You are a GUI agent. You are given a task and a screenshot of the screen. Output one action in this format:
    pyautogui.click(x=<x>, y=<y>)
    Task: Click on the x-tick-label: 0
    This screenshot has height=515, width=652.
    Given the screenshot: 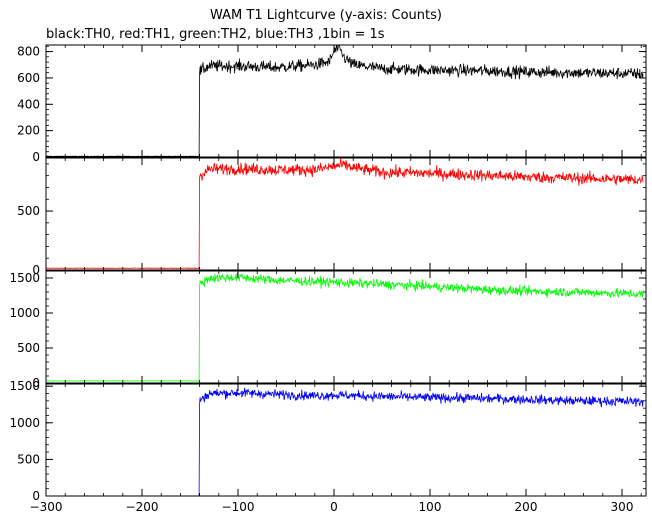 What is the action you would take?
    pyautogui.click(x=334, y=507)
    